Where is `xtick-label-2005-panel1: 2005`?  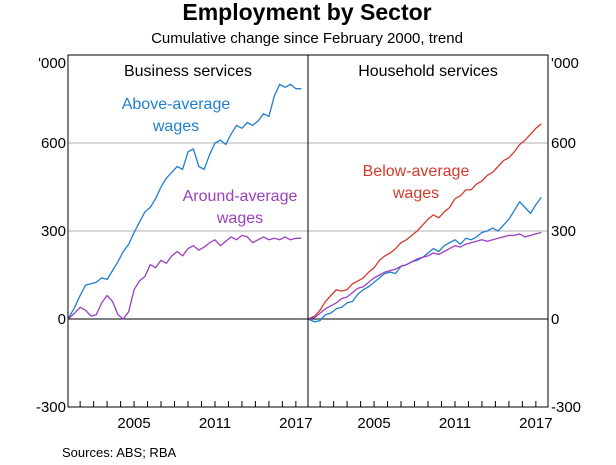 xtick-label-2005-panel1: 2005 is located at coordinates (373, 423).